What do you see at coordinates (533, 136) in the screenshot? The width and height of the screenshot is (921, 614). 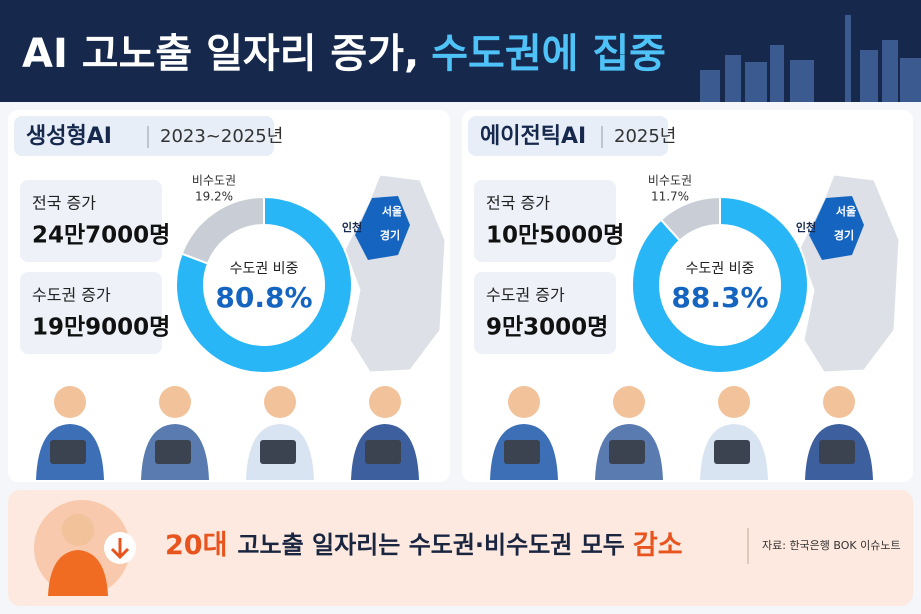 I see `panel-label: 에이전틱AI` at bounding box center [533, 136].